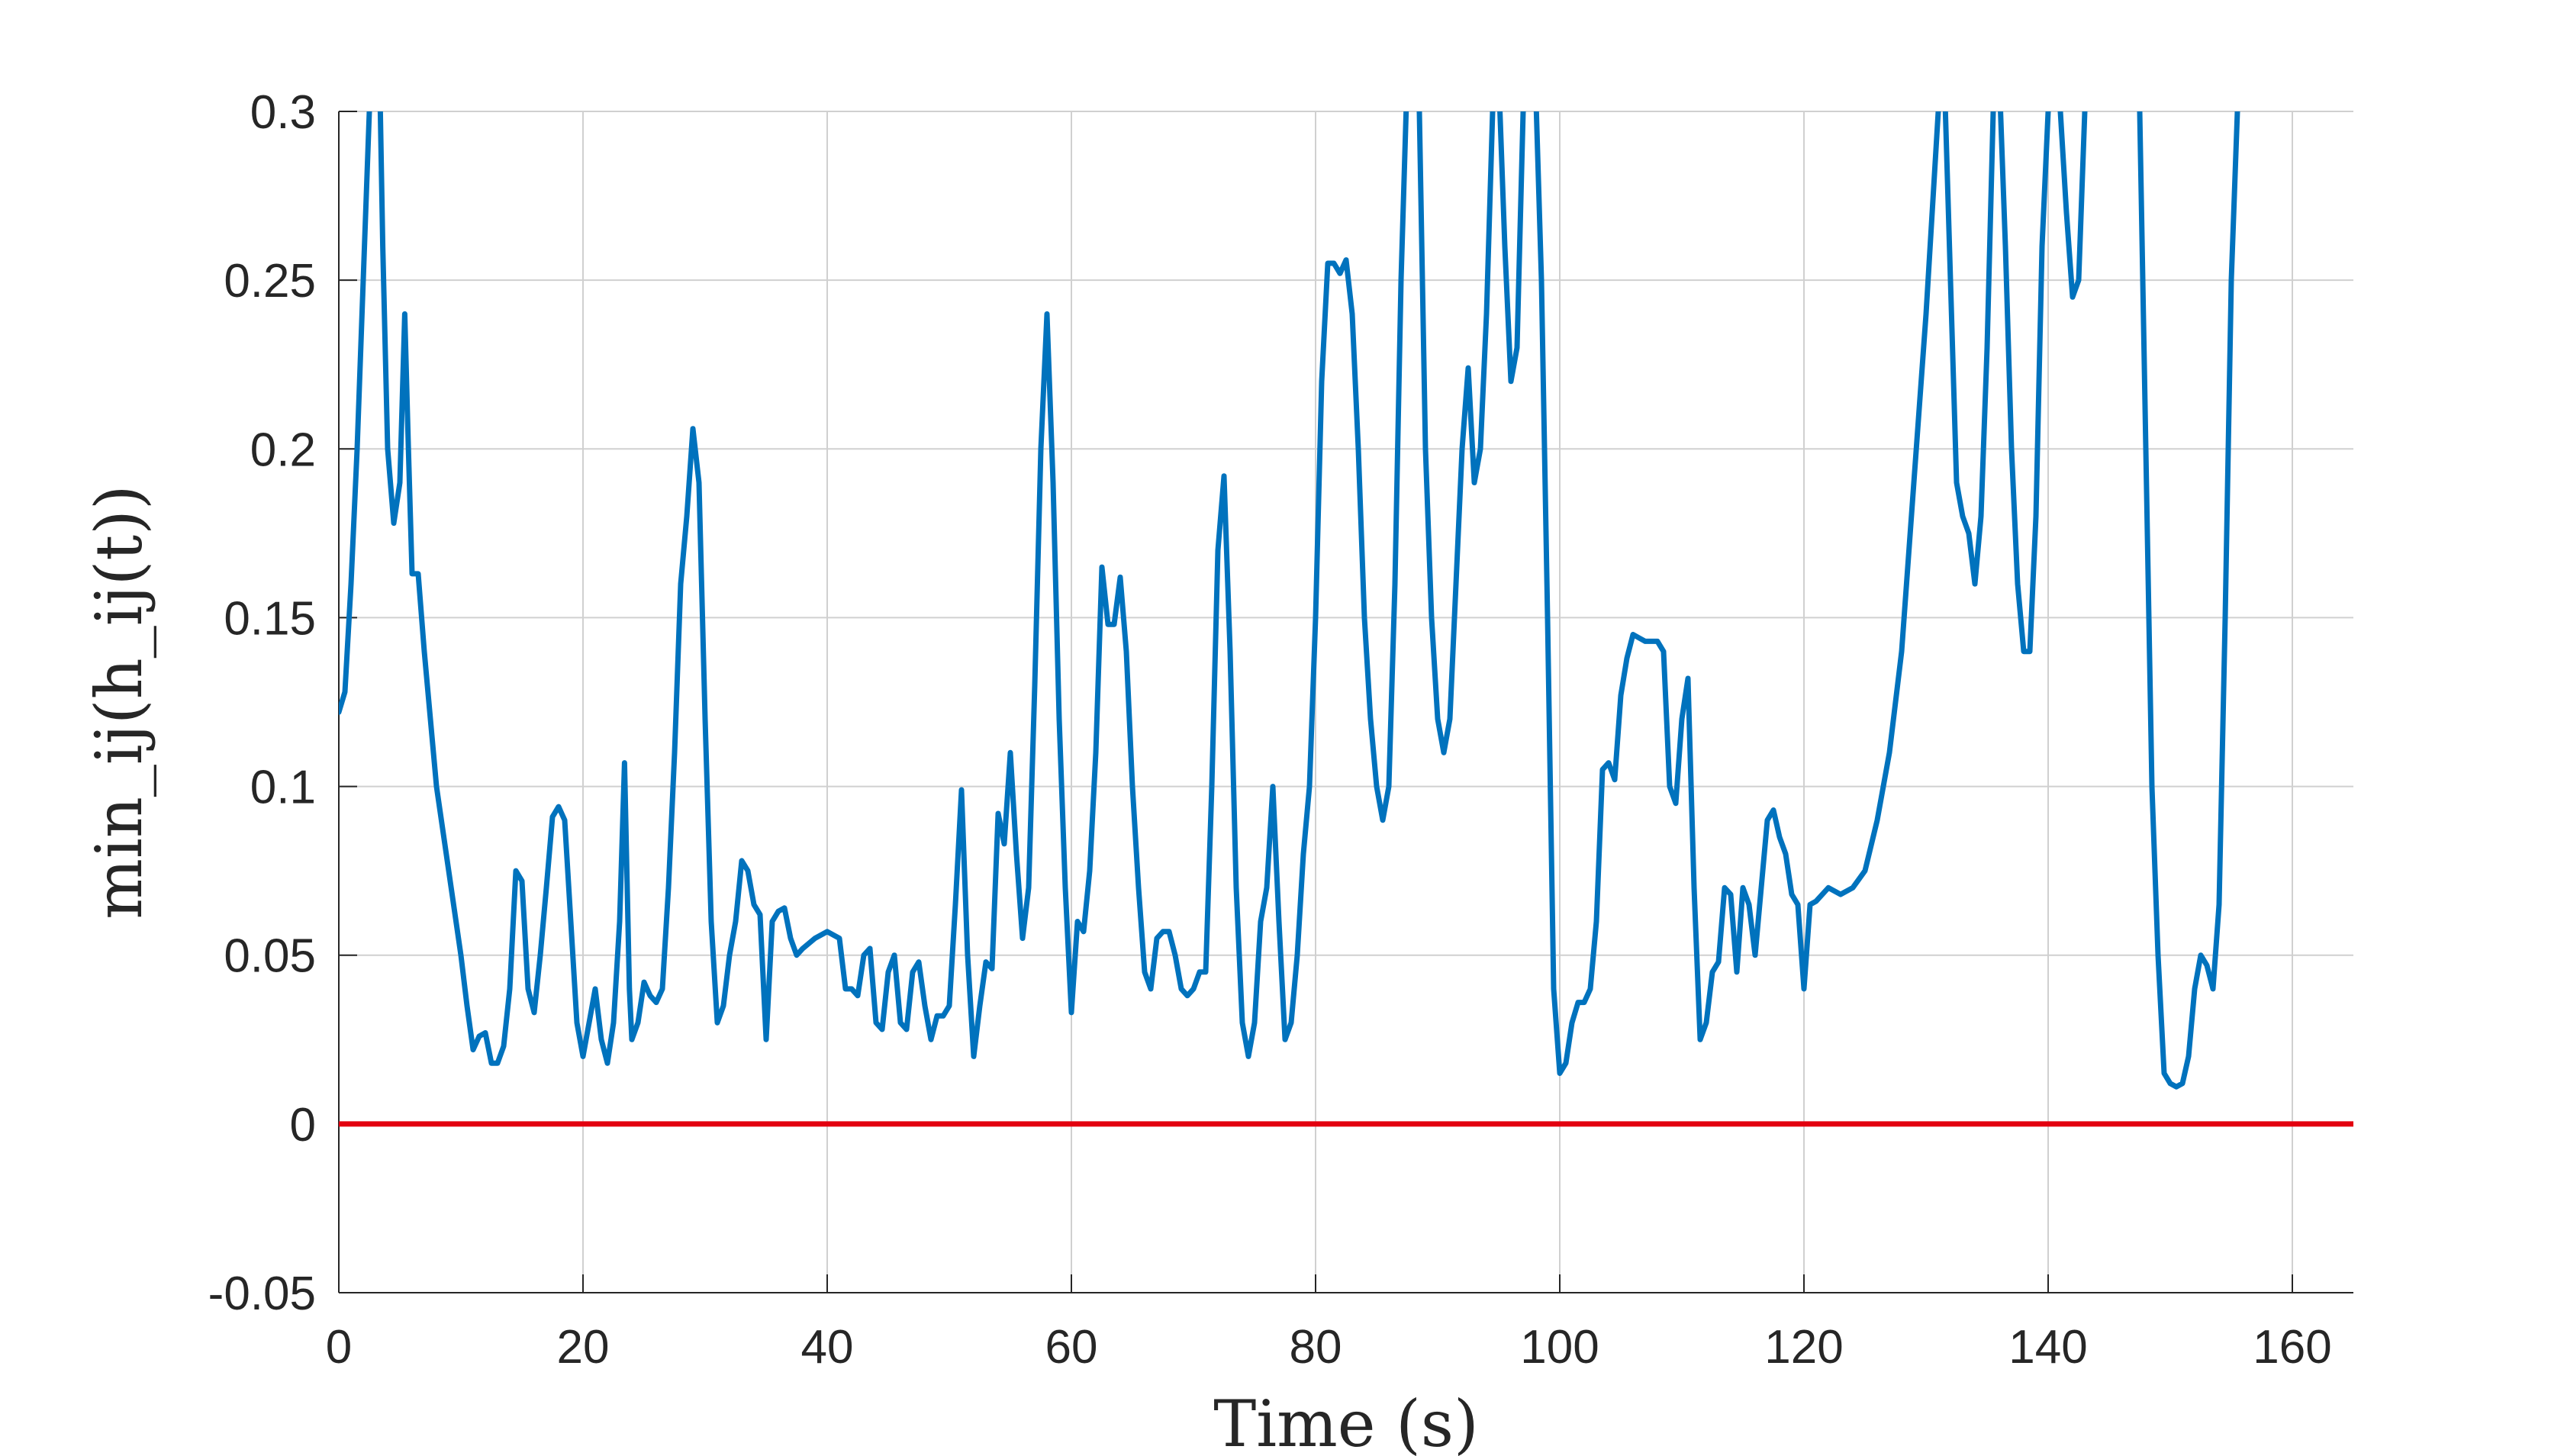  What do you see at coordinates (262, 703) in the screenshot?
I see `y-tick-labels: -0.05 0 0.05 0.1 0.15 0.2 0.25 0.3` at bounding box center [262, 703].